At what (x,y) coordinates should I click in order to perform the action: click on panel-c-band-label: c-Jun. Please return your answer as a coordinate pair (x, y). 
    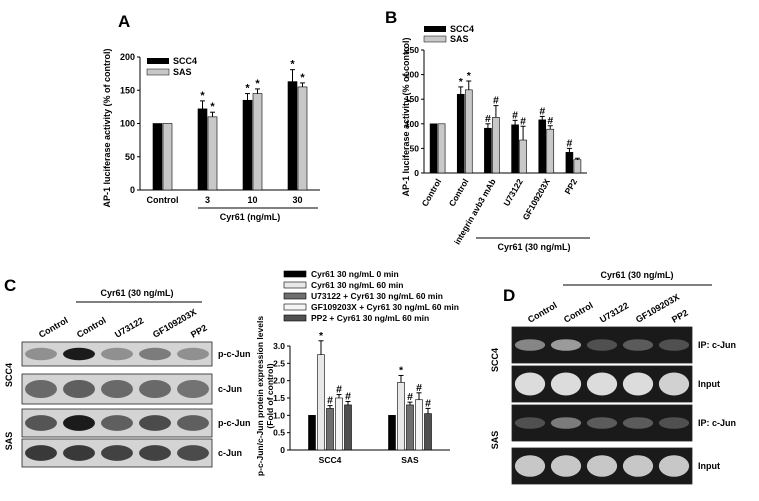
    Looking at the image, I should click on (230, 389).